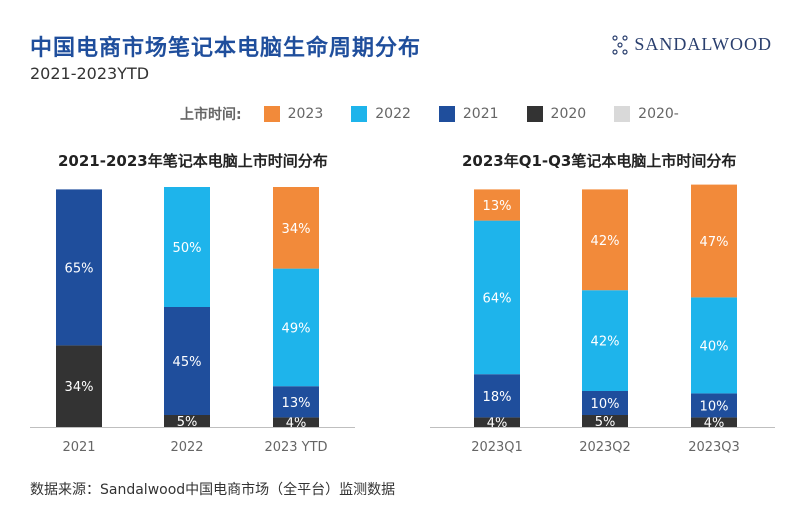  What do you see at coordinates (213, 490) in the screenshot?
I see `source-note: 数据来源：Sandalwood中国电商市场（全平台）监测数据` at bounding box center [213, 490].